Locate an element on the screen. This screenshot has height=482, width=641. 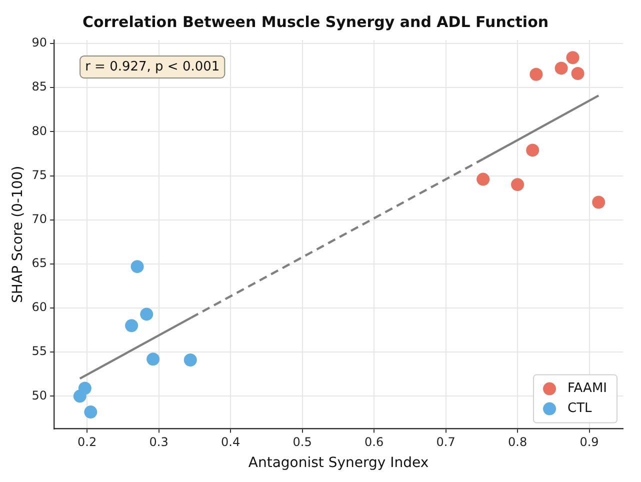
x-tick-label: 0.8 is located at coordinates (518, 442).